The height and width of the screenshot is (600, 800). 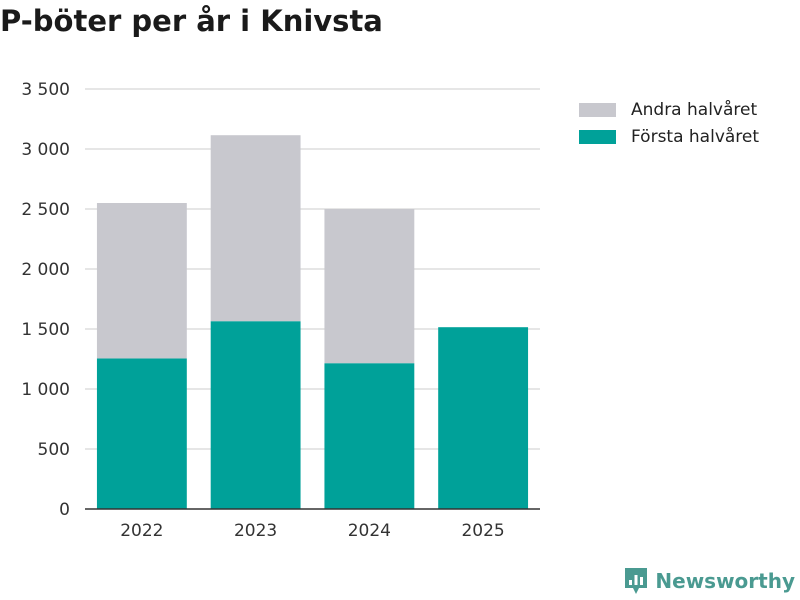 What do you see at coordinates (369, 286) in the screenshot?
I see `bar-second-half-2024` at bounding box center [369, 286].